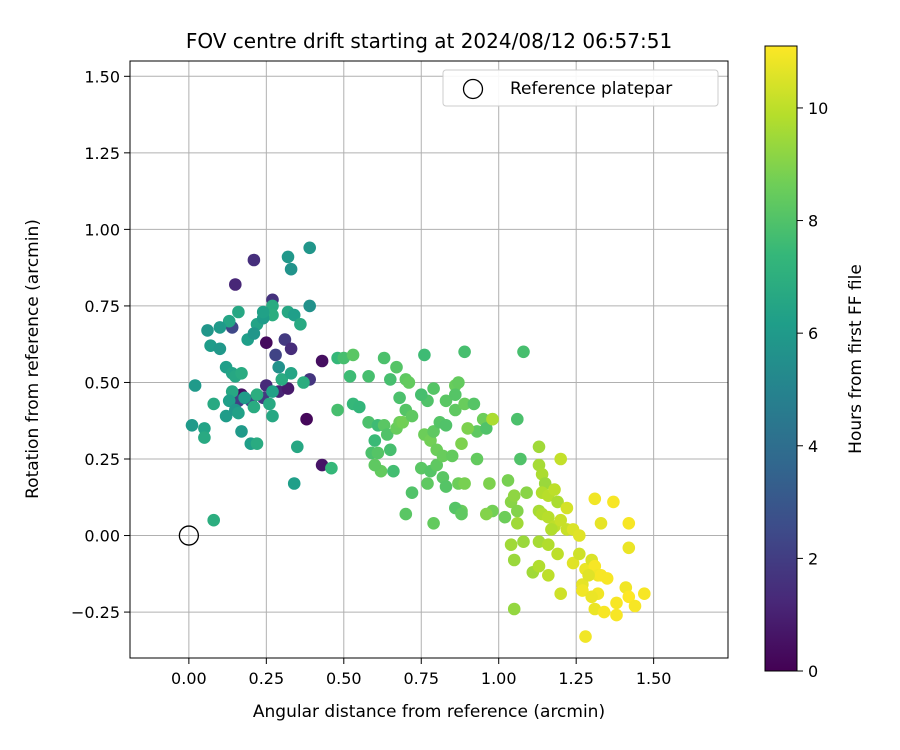  I want to click on reference-platepar-marker, so click(189, 535).